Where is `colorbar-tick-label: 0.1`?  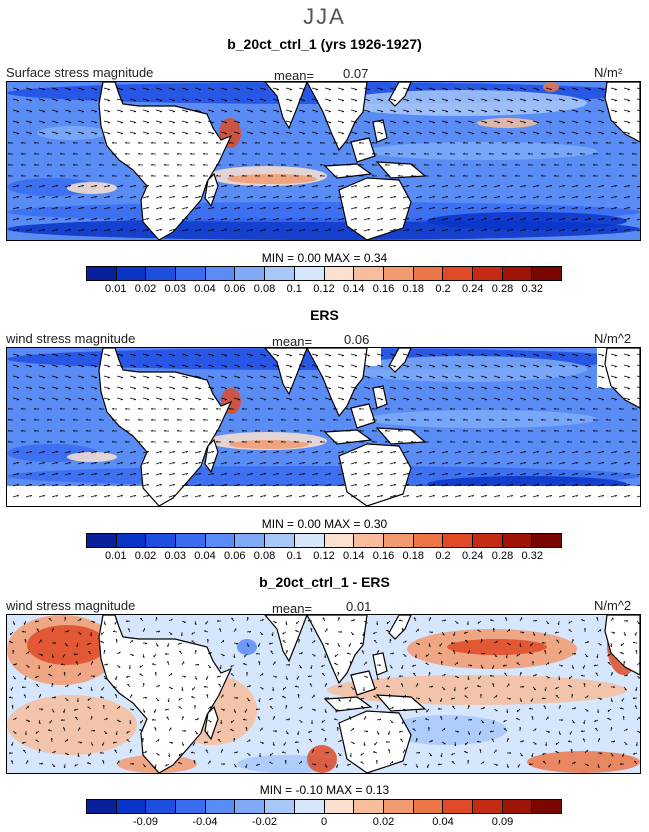
colorbar-tick-label: 0.1 is located at coordinates (294, 289).